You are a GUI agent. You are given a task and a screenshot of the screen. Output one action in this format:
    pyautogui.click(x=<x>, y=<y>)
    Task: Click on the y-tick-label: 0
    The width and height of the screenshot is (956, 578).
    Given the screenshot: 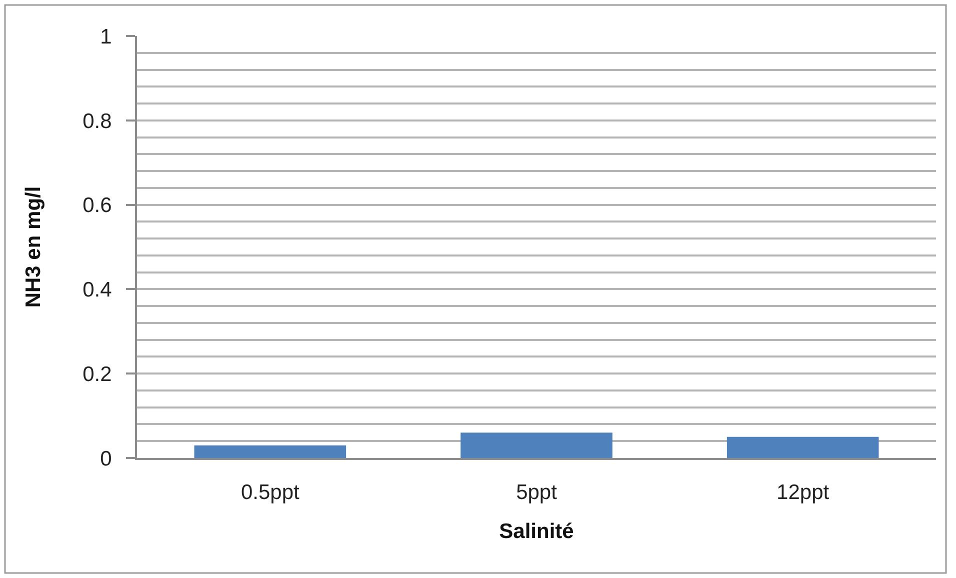 What is the action you would take?
    pyautogui.click(x=106, y=458)
    